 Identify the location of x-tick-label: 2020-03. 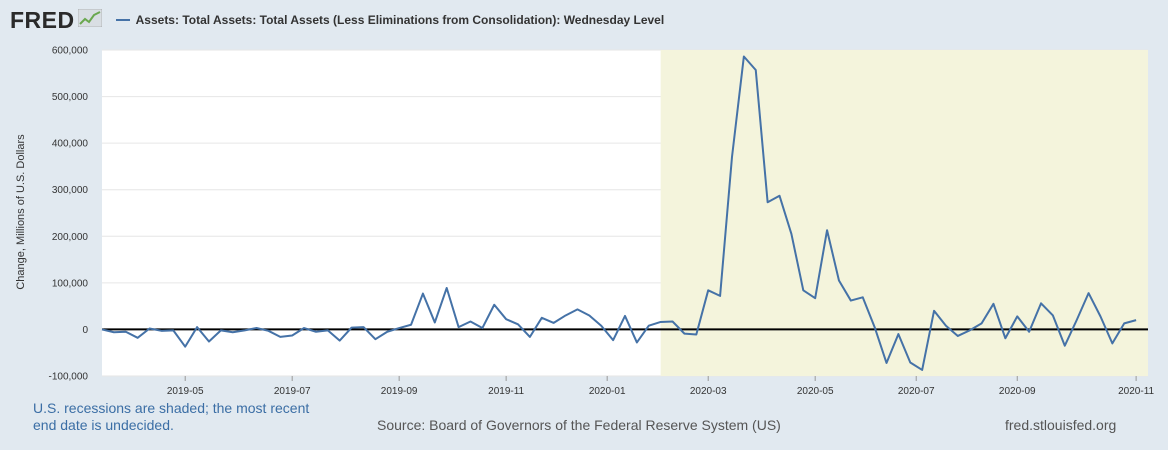
(708, 391).